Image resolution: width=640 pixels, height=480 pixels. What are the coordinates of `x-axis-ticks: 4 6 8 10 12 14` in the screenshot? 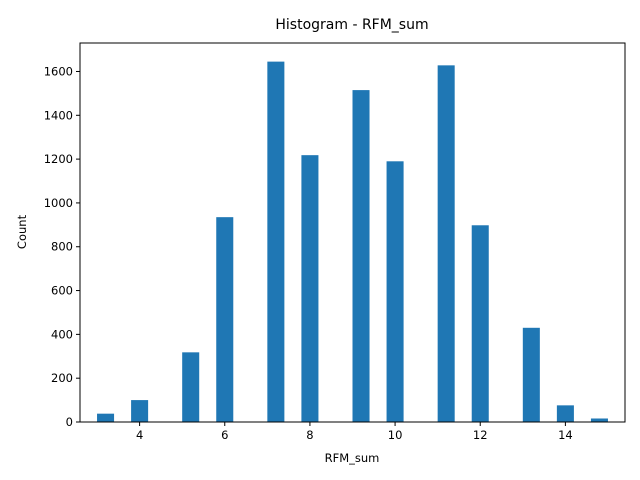 It's located at (354, 432).